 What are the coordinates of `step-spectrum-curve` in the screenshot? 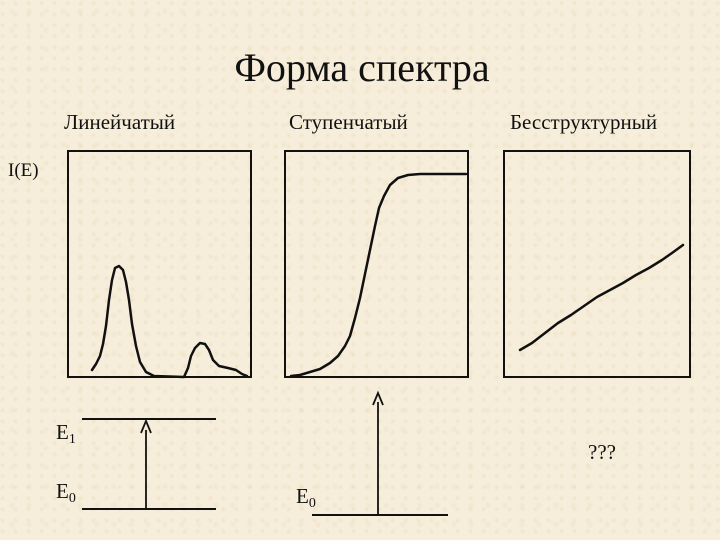 It's located at (378, 275).